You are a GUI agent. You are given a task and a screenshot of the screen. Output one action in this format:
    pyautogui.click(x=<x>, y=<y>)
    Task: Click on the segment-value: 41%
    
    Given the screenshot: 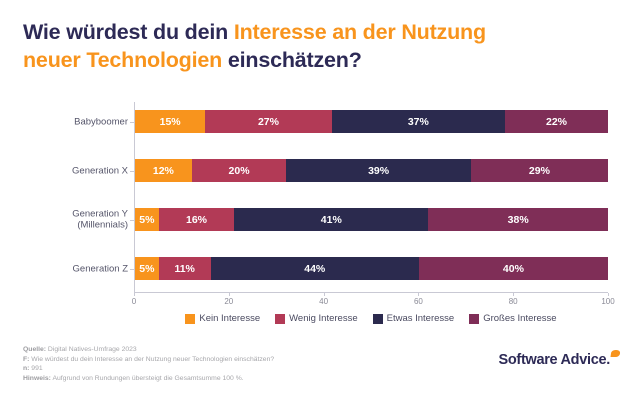 What is the action you would take?
    pyautogui.click(x=331, y=219)
    